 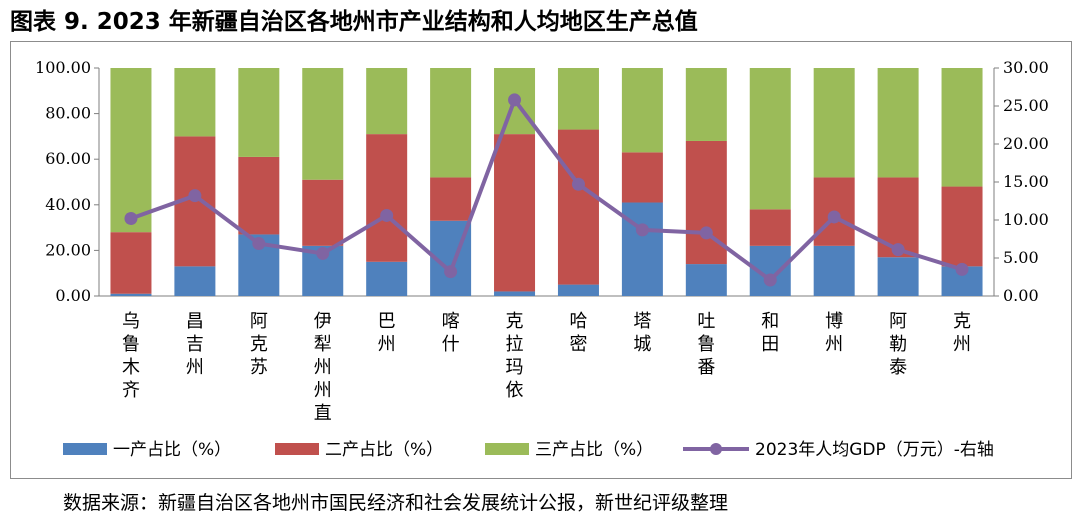 I want to click on category-label: 伊犁州州直, so click(x=323, y=367).